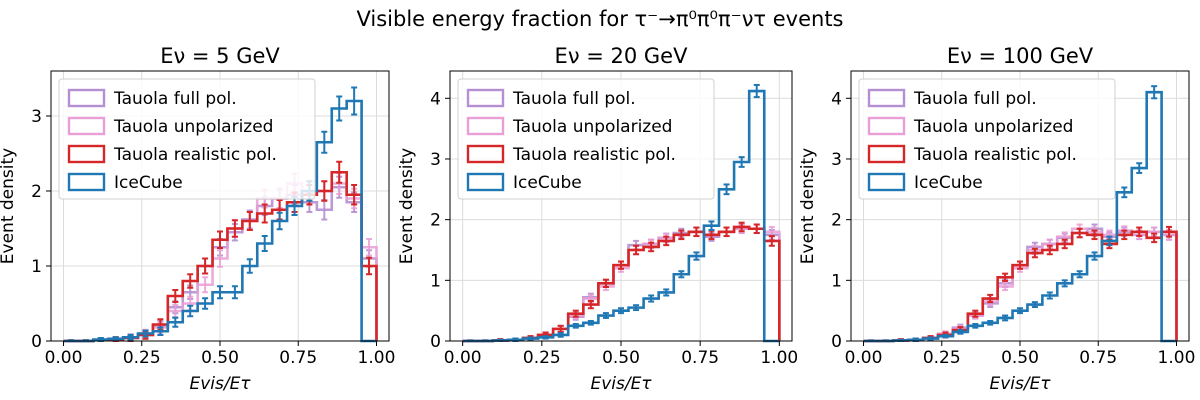 This screenshot has width=1200, height=400. I want to click on chart-title: Eν = 20 GeV, so click(622, 56).